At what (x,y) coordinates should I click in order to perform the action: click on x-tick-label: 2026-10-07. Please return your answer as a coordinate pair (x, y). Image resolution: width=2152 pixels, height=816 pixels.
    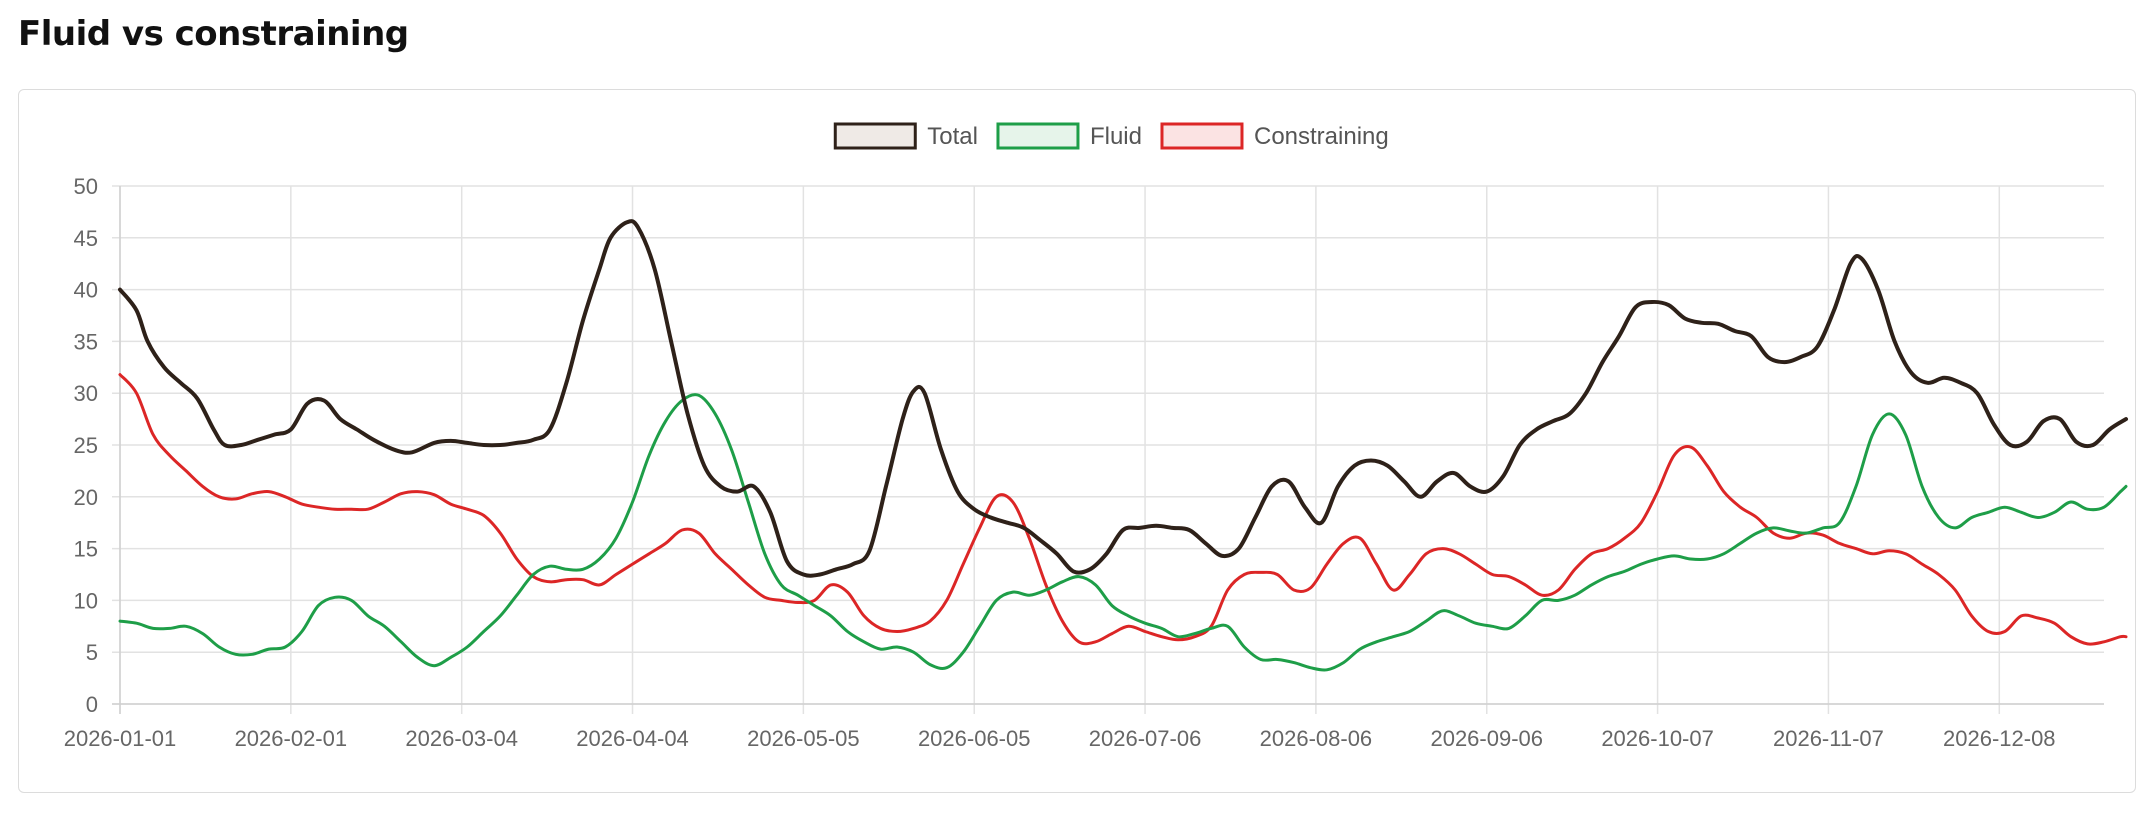
    Looking at the image, I should click on (1657, 738).